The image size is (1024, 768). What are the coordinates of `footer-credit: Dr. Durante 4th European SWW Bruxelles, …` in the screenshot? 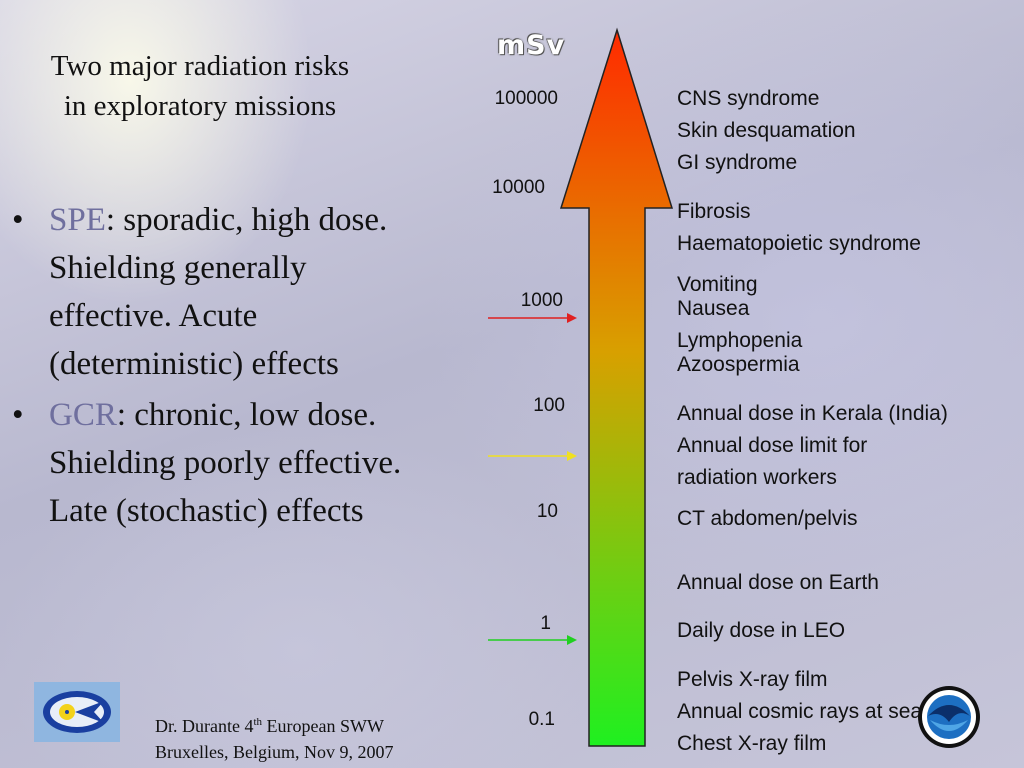 It's located at (274, 737).